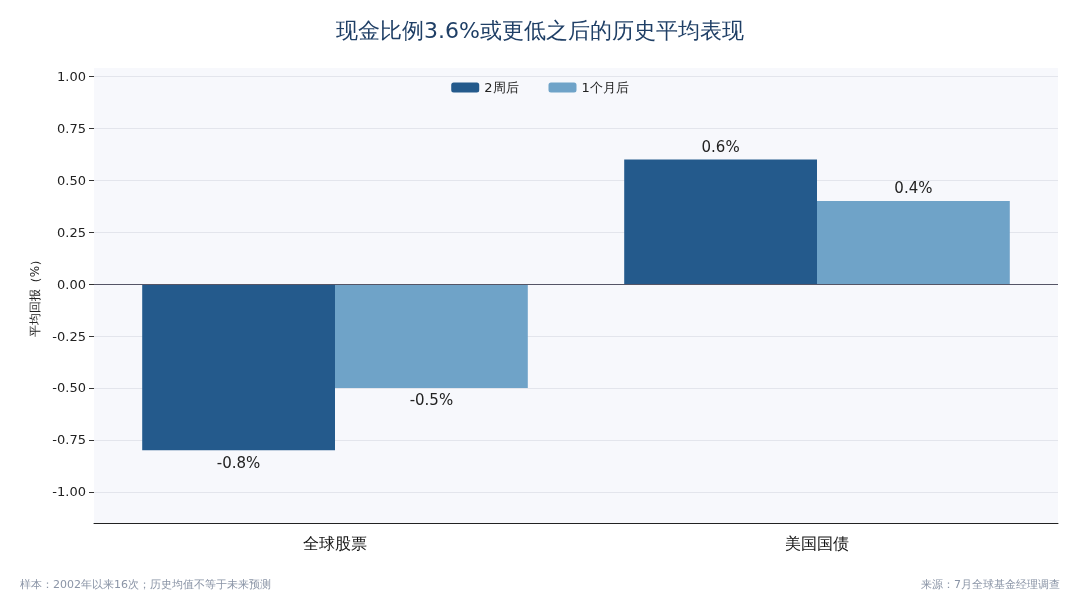  Describe the element at coordinates (71, 180) in the screenshot. I see `y-tick-label: 0.50` at that location.